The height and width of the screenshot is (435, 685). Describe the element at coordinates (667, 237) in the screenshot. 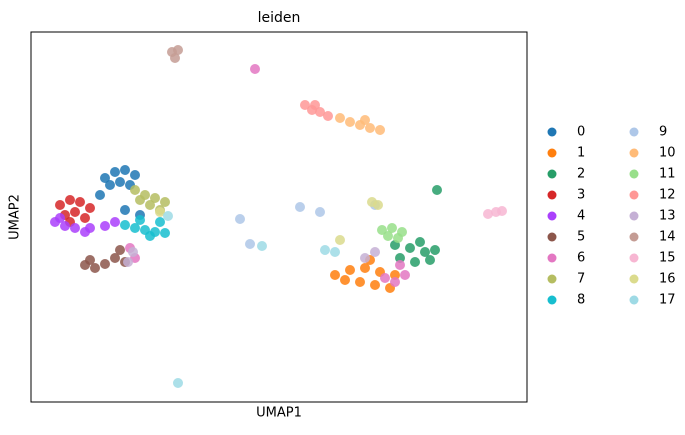

I see `legend-label: 14` at that location.